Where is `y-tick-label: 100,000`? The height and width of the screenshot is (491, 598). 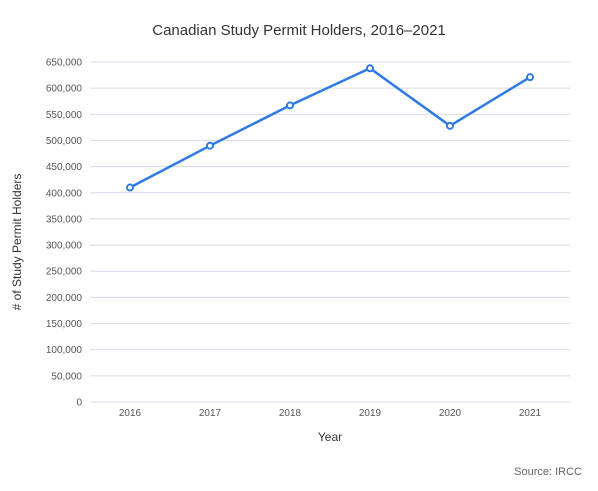
y-tick-label: 100,000 is located at coordinates (64, 350).